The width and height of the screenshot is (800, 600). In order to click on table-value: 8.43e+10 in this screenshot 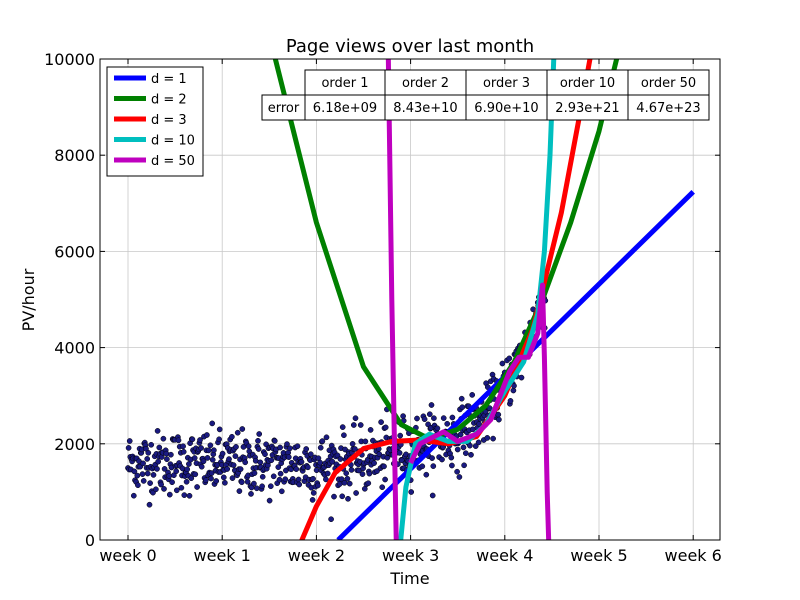, I will do `click(425, 108)`.